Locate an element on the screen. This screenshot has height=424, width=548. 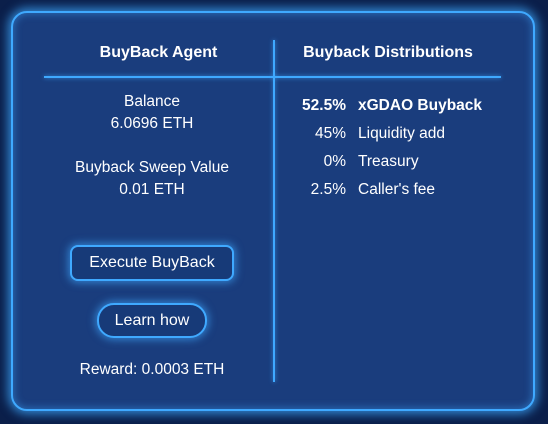
distribution-percent: 2.5% is located at coordinates (328, 189).